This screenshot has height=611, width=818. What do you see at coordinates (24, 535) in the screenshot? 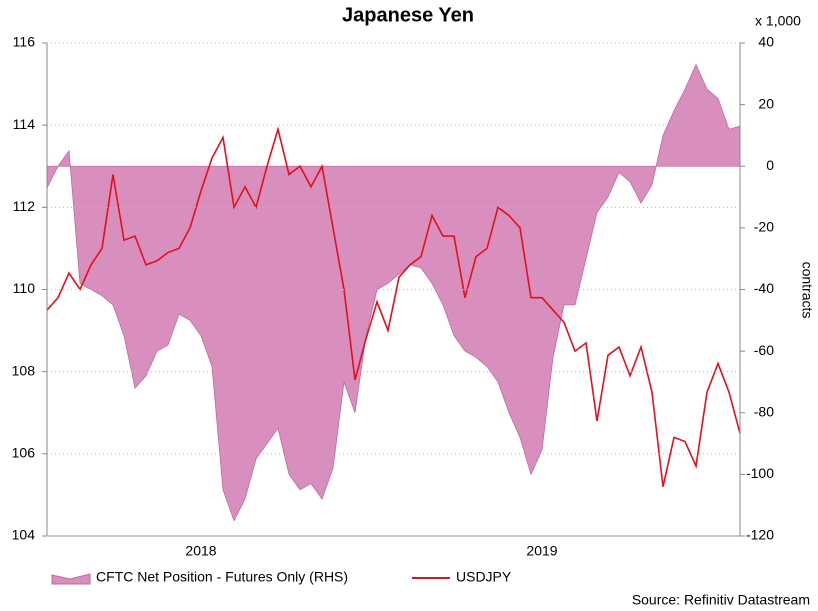
I see `y-tick-label: 104` at bounding box center [24, 535].